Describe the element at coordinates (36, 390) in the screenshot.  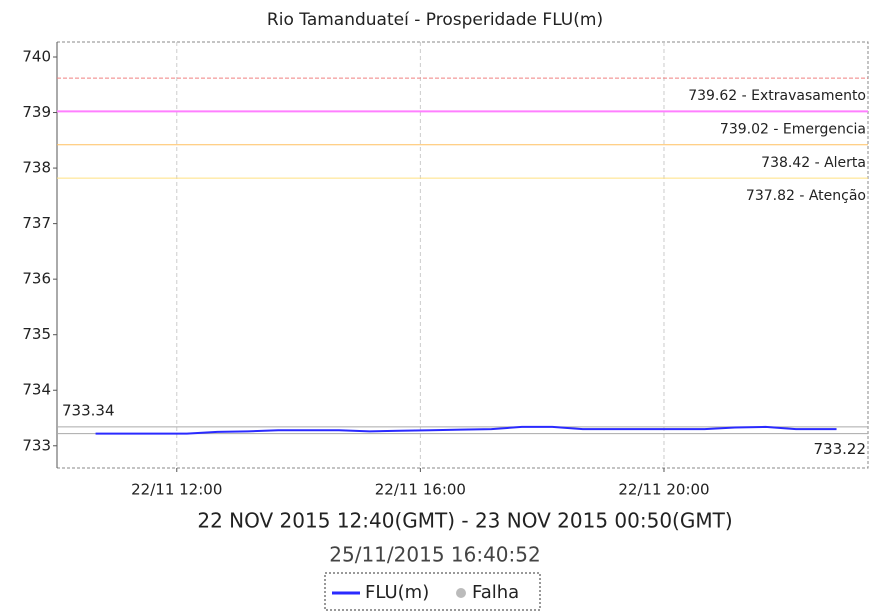
I see `y-tick-label: 734` at that location.